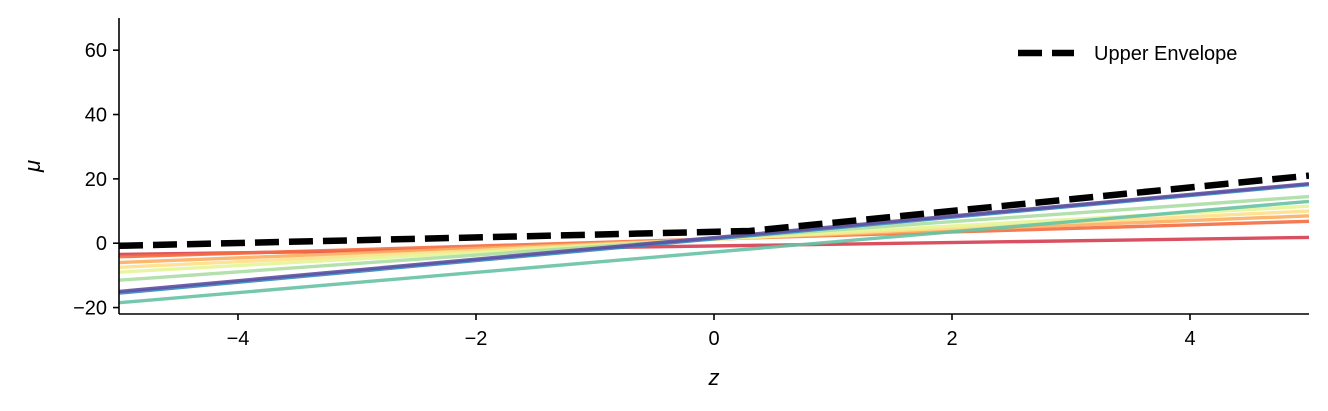 Image resolution: width=1328 pixels, height=411 pixels. I want to click on x-tick-label: −2, so click(476, 339).